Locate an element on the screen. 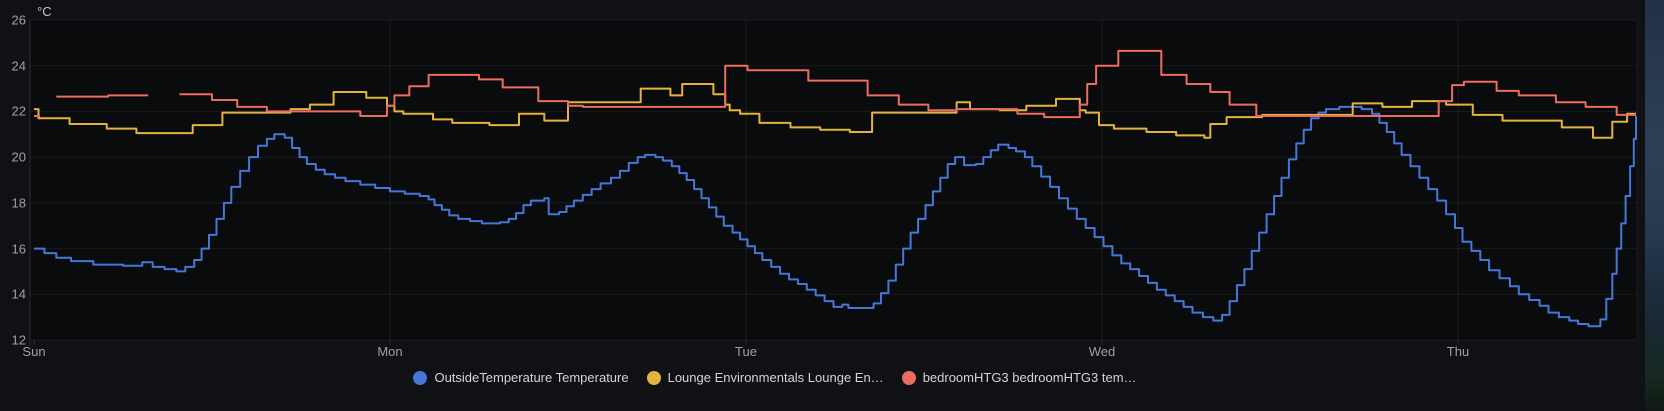  y-axis-tick-label: 12 is located at coordinates (18, 340).